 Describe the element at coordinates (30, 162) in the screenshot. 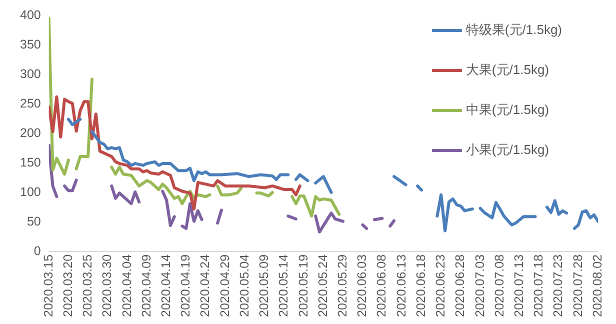

I see `y-tick-label: 150` at that location.